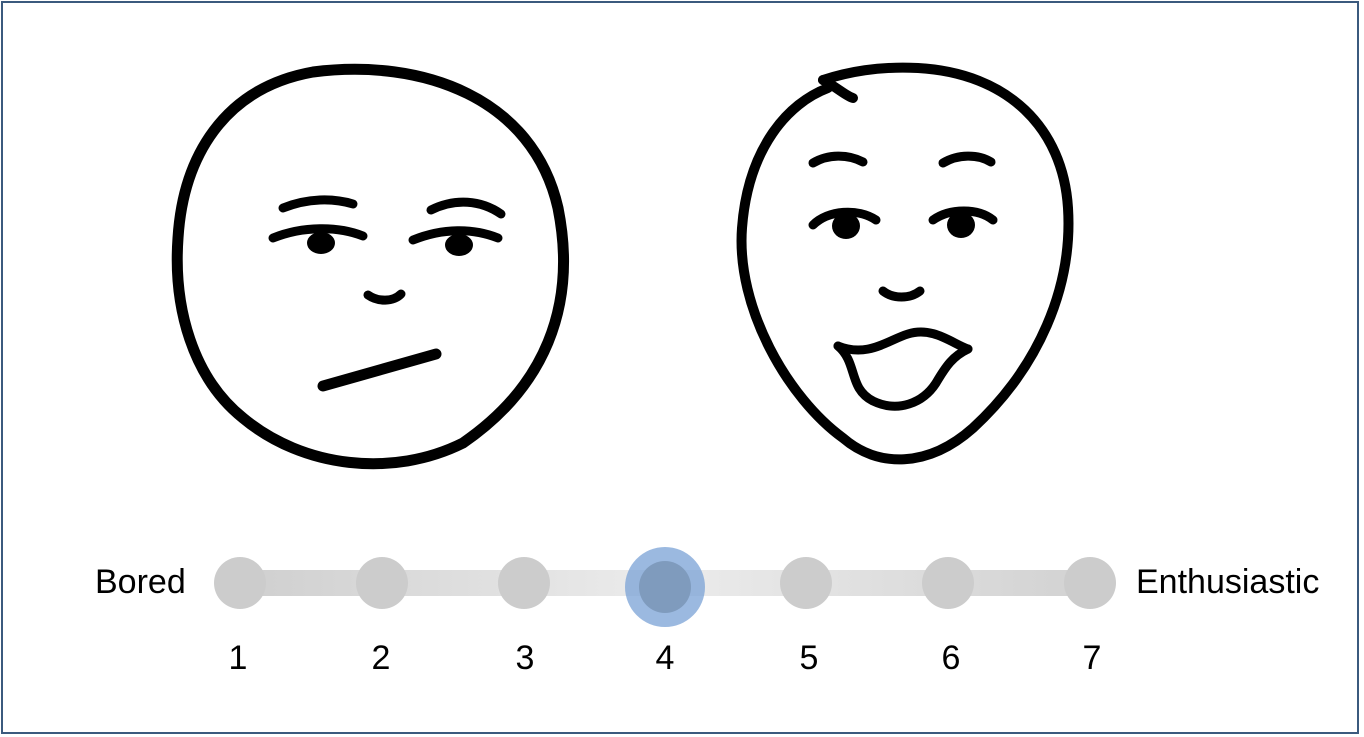  I want to click on scale-left-label: Bored, so click(140, 582).